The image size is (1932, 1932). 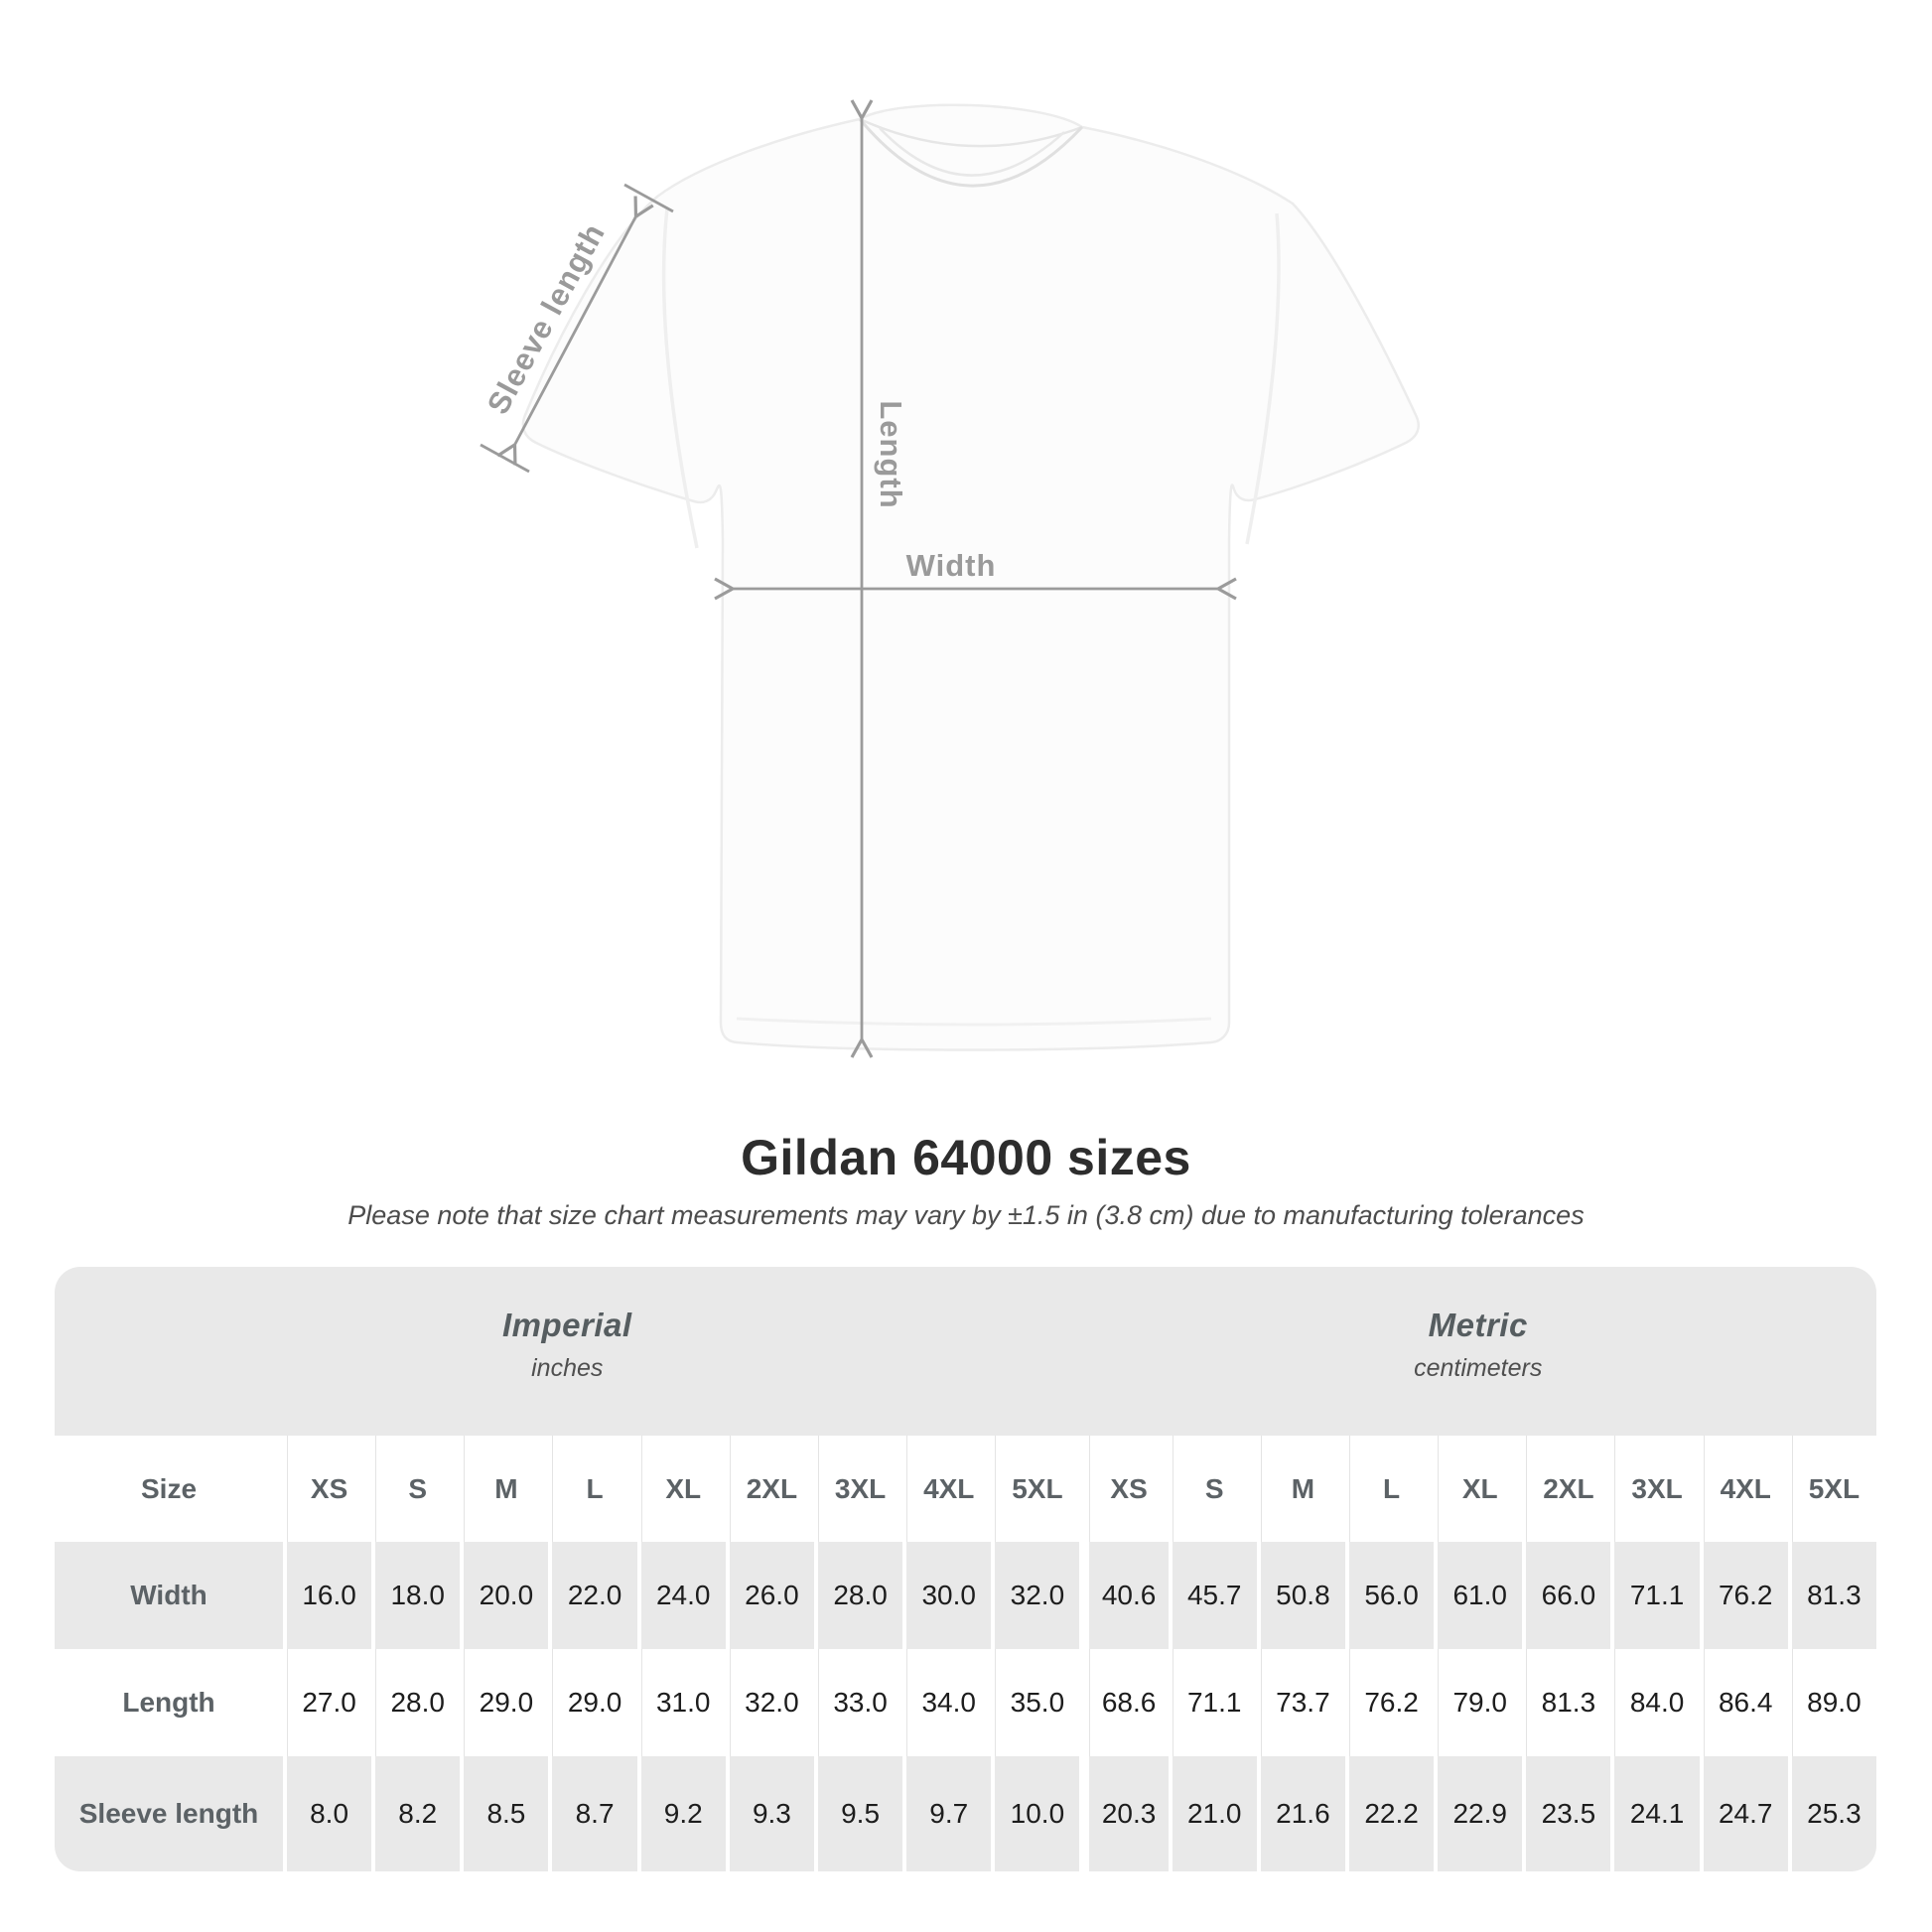 What do you see at coordinates (947, 1489) in the screenshot?
I see `size-header-imperial-4xl: 4XL` at bounding box center [947, 1489].